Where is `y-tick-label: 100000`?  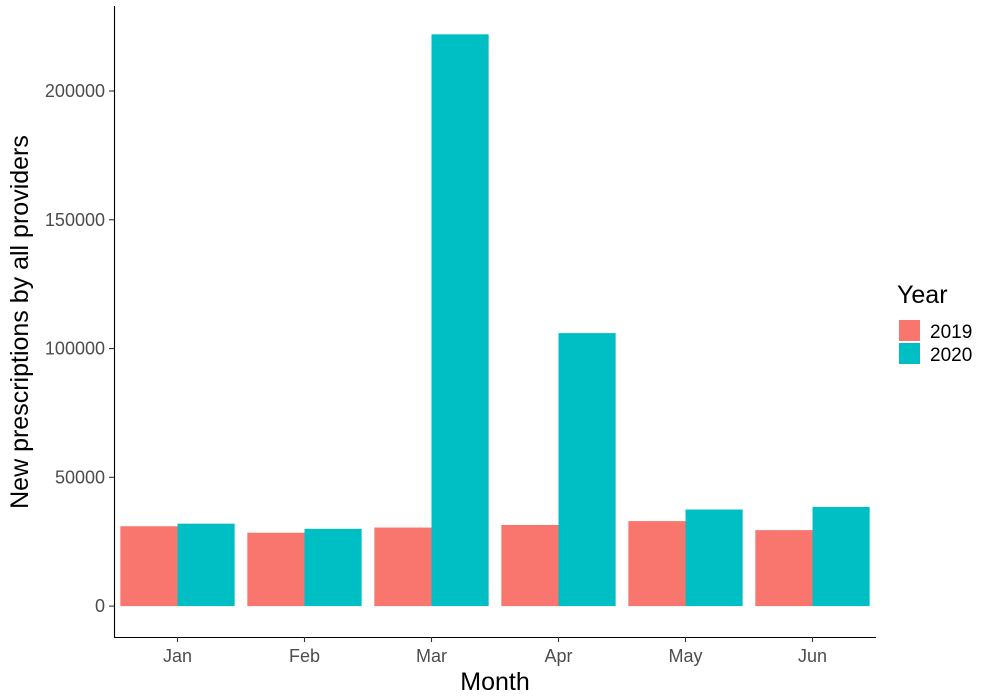 y-tick-label: 100000 is located at coordinates (75, 349).